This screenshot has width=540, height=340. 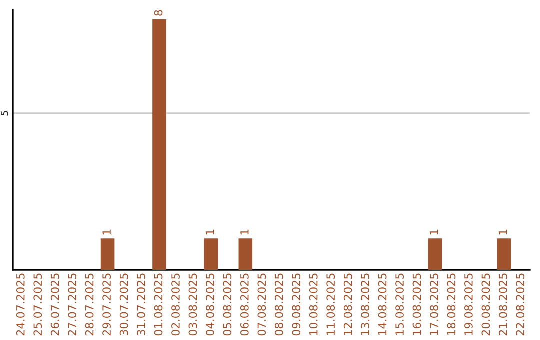 What do you see at coordinates (124, 305) in the screenshot?
I see `x-tick-label: 30.07.2025` at bounding box center [124, 305].